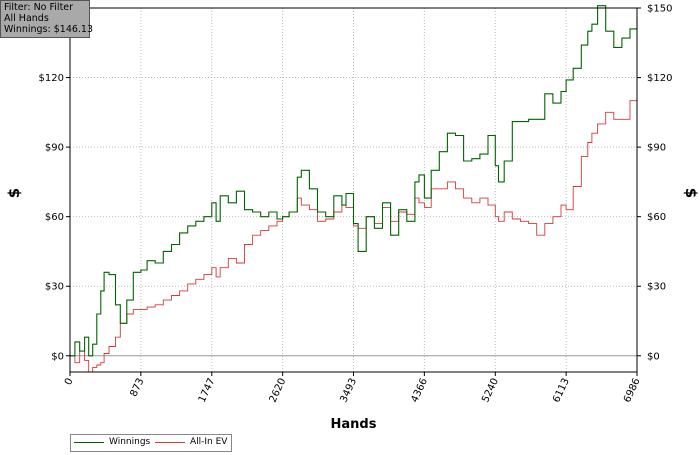  Describe the element at coordinates (656, 148) in the screenshot. I see `y-tick-label-right: $90` at that location.